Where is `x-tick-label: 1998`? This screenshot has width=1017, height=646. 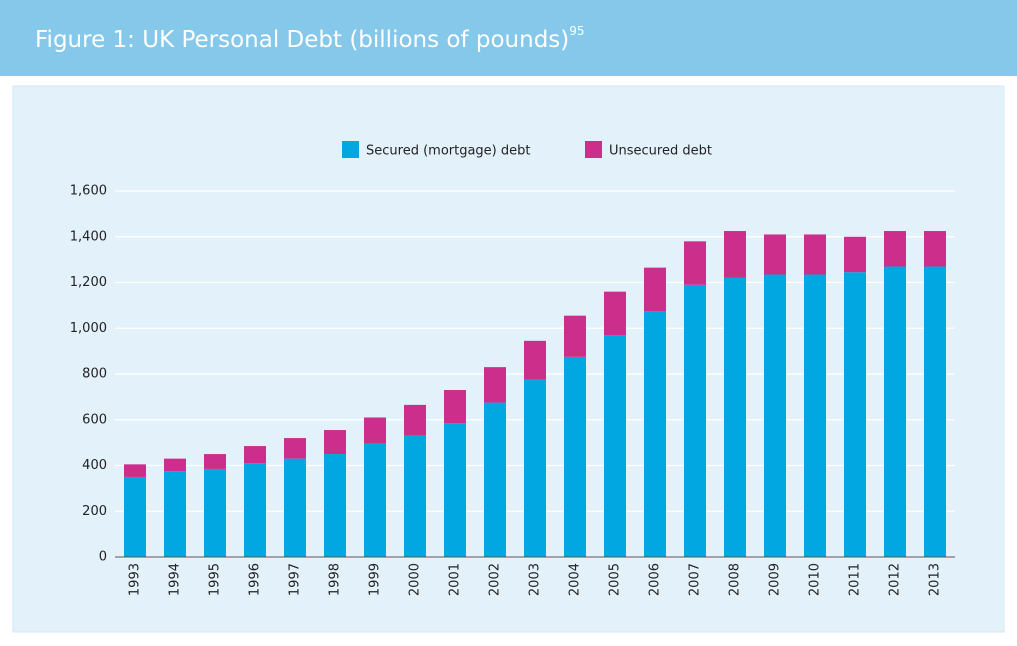 x-tick-label: 1998 is located at coordinates (335, 579).